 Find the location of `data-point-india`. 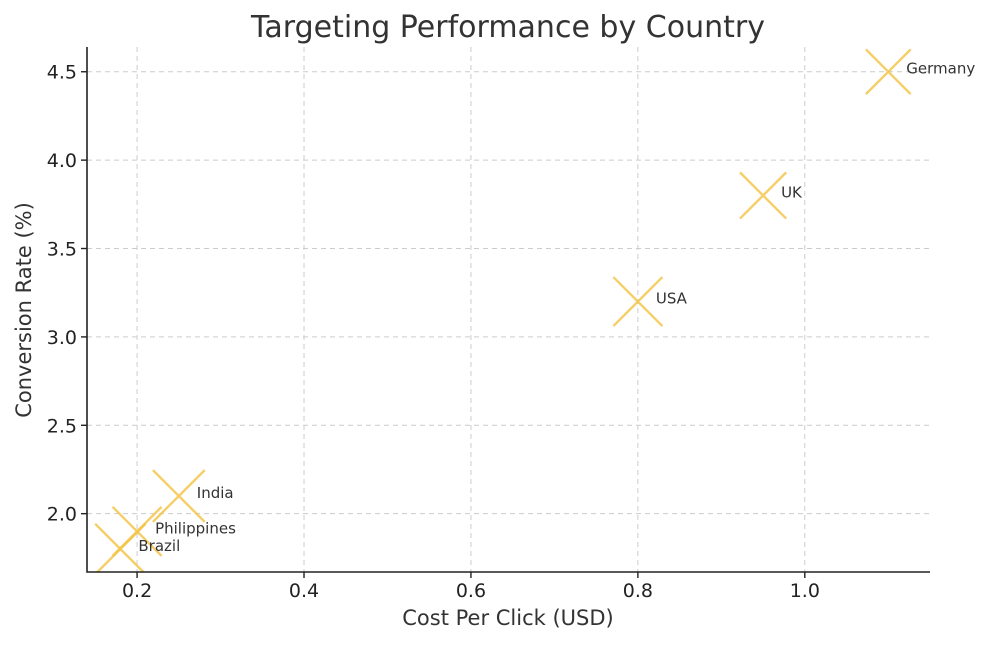

data-point-india is located at coordinates (179, 496).